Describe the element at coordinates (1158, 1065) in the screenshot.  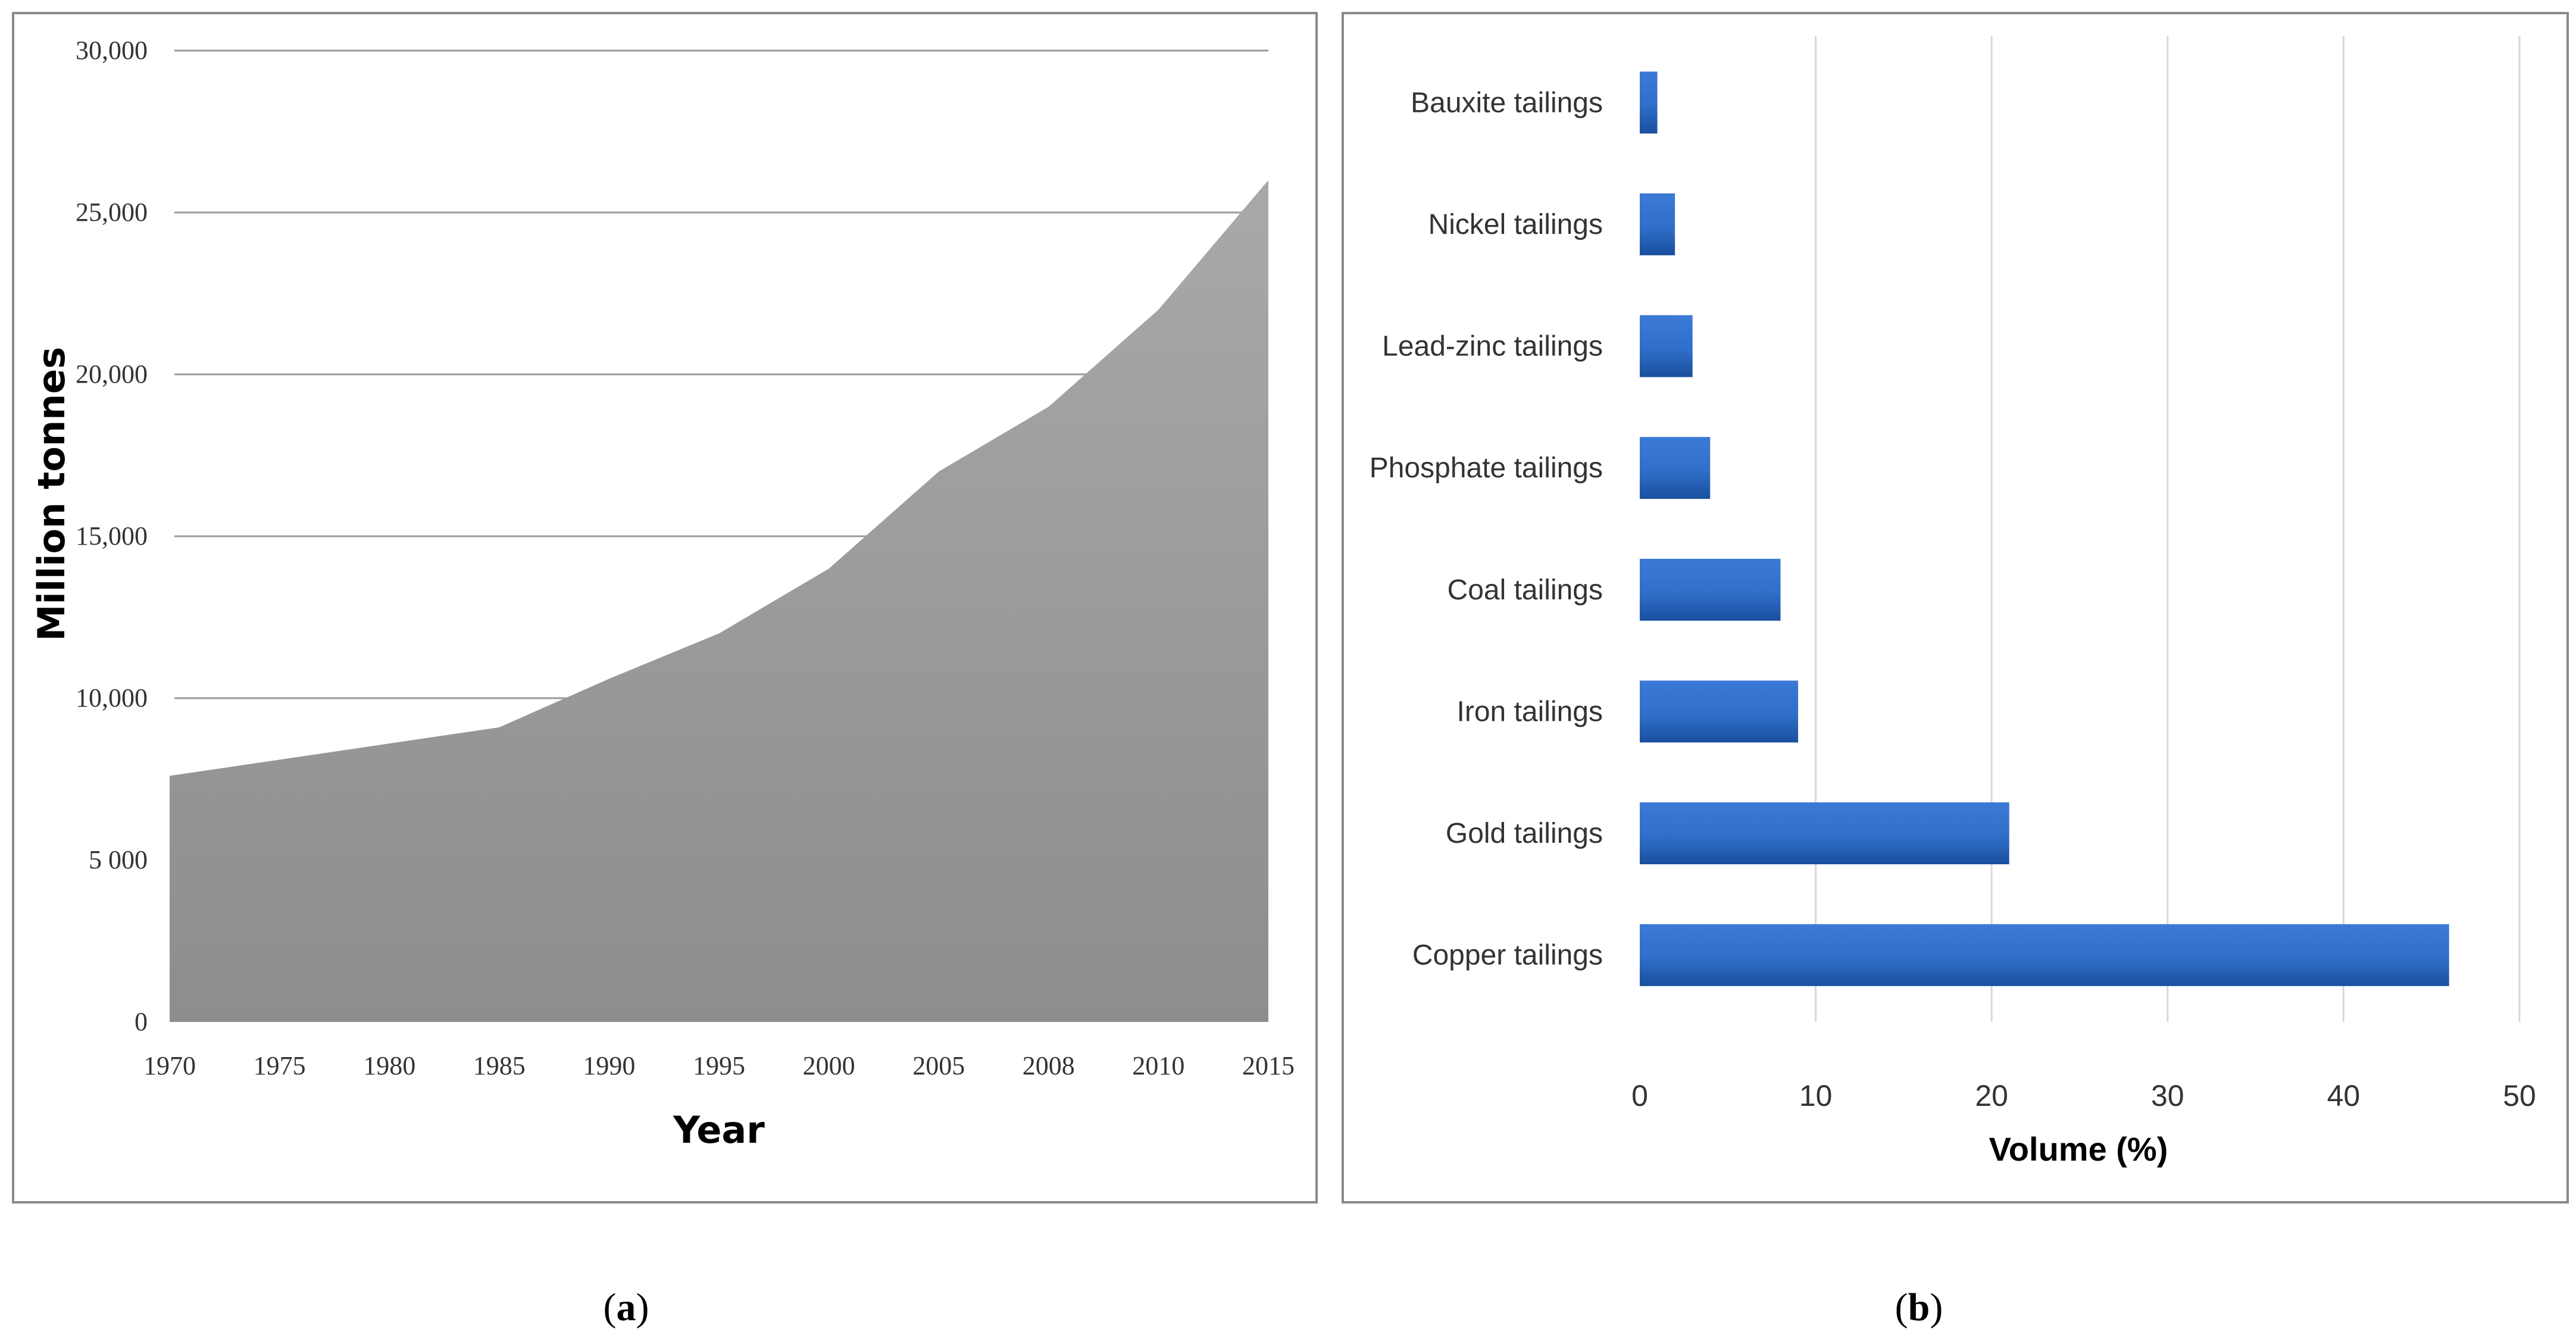
I see `x-tick-label: 2010` at that location.